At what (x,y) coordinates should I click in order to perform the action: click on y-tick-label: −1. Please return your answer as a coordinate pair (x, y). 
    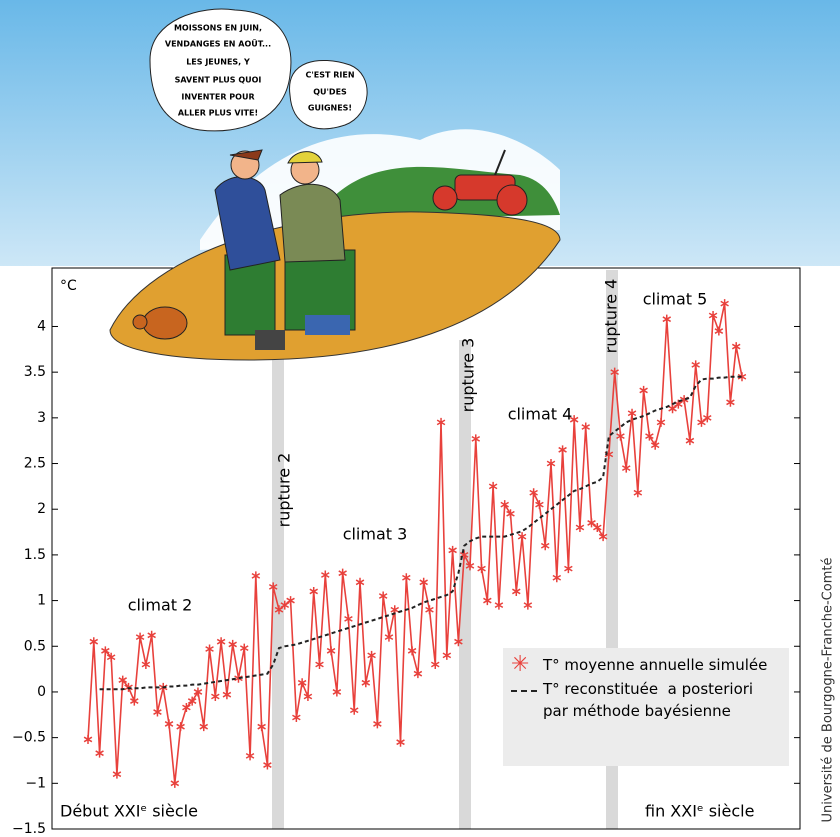
    Looking at the image, I should click on (35, 783).